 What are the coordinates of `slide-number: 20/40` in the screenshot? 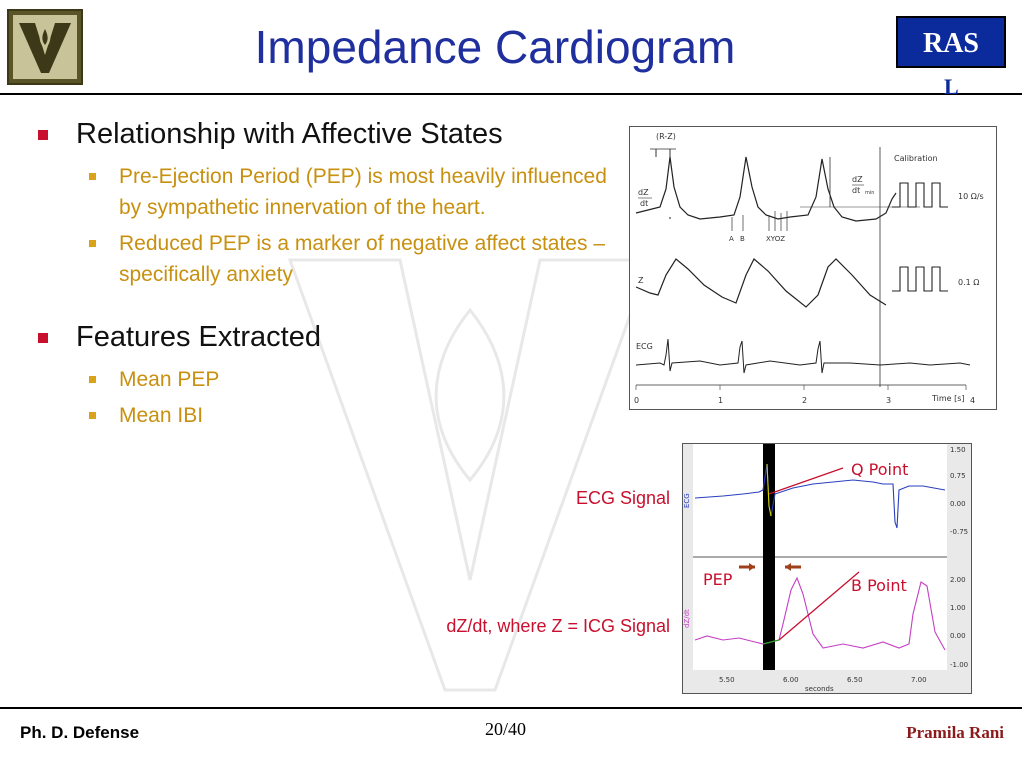 It's located at (506, 729).